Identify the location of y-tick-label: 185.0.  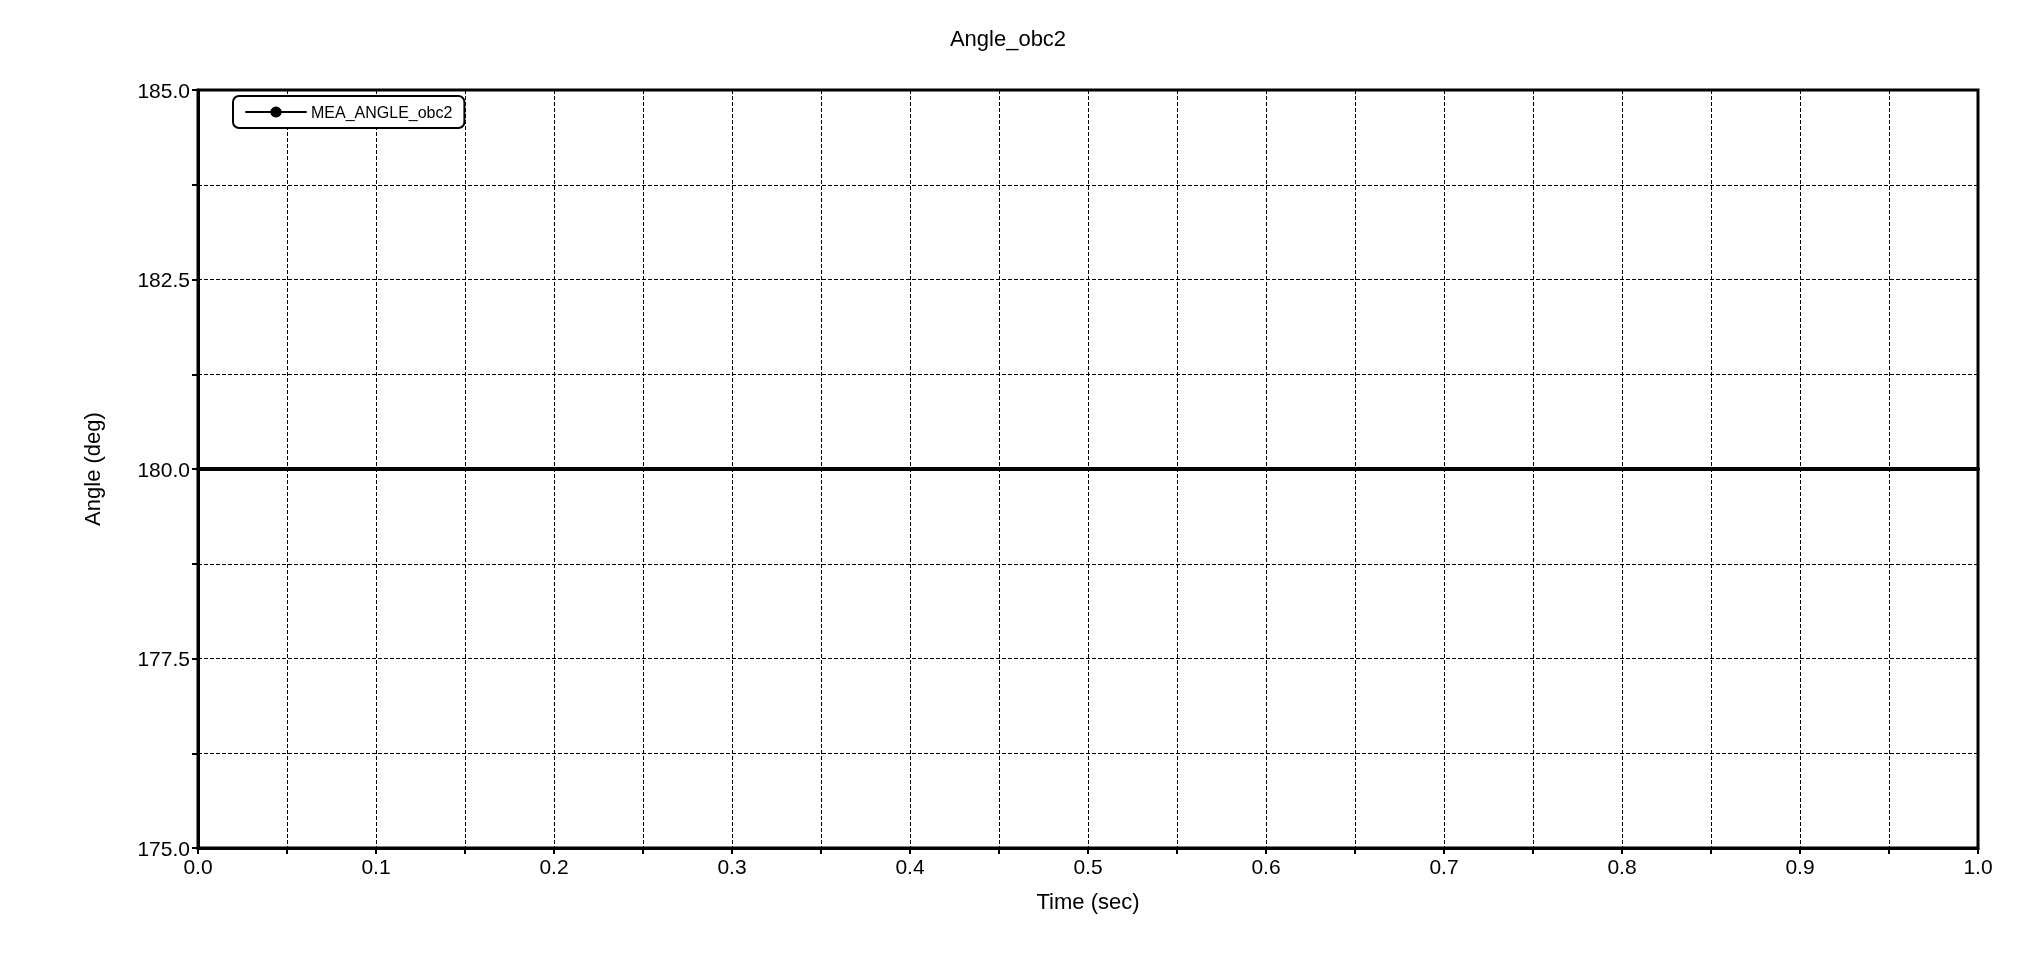
(163, 90).